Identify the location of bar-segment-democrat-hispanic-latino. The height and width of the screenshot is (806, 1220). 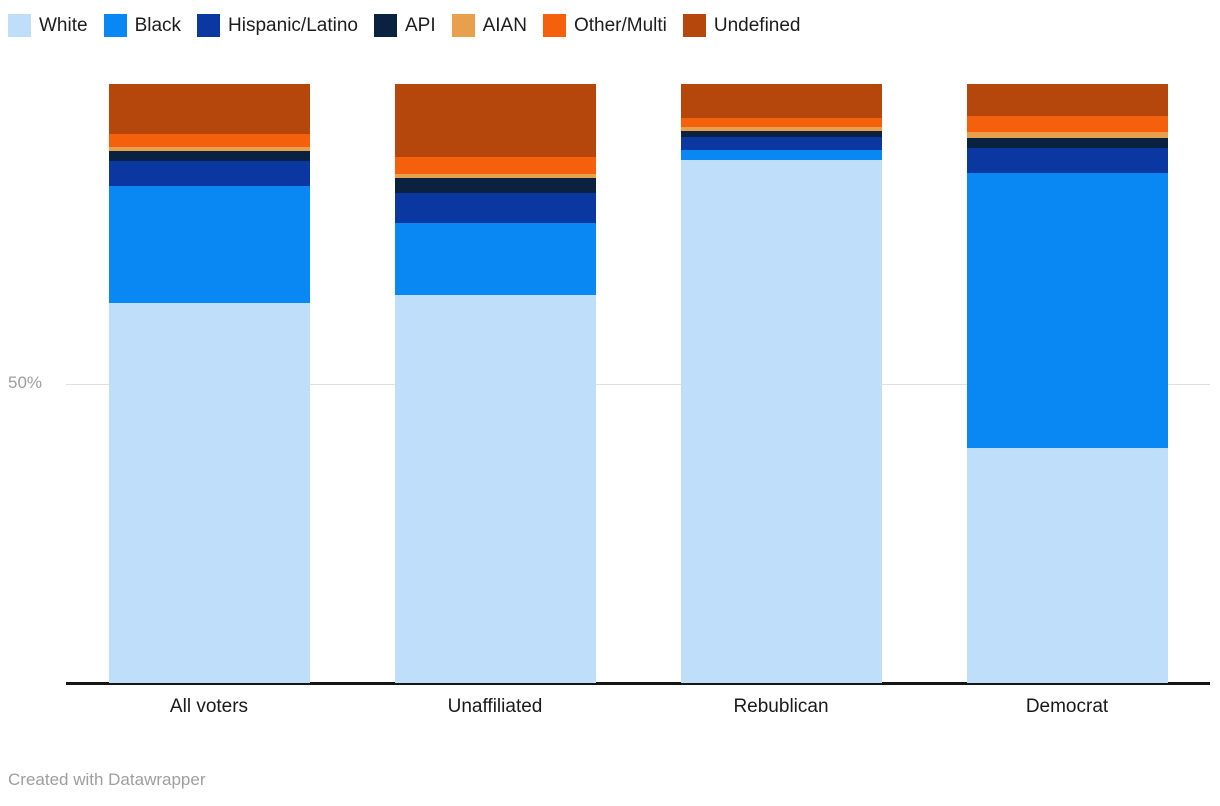
(1067, 161).